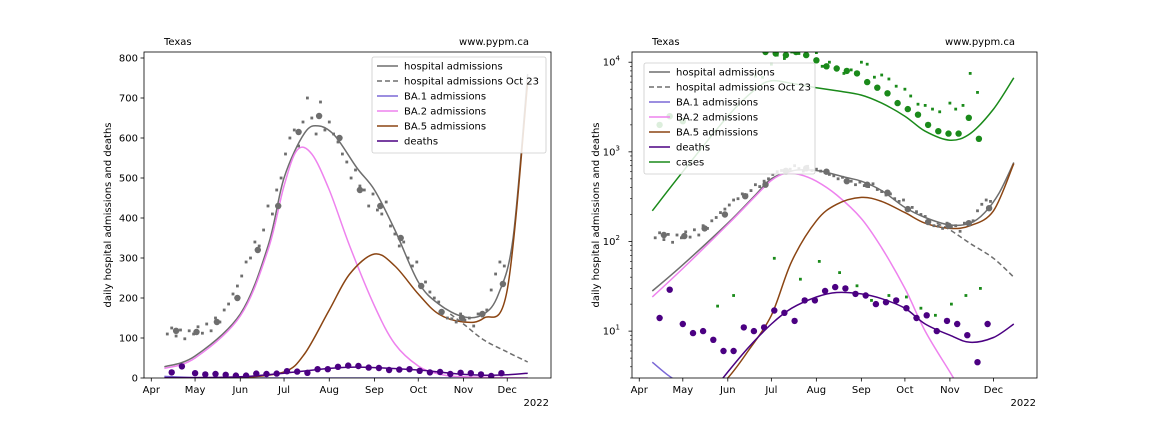 Image resolution: width=1152 pixels, height=432 pixels. Describe the element at coordinates (195, 390) in the screenshot. I see `x-tick-label: May` at that location.